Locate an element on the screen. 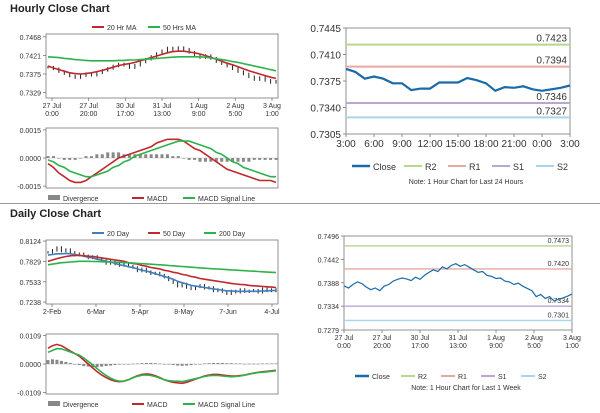 The image size is (600, 413). y-tick-label: 0.7410 is located at coordinates (325, 56).